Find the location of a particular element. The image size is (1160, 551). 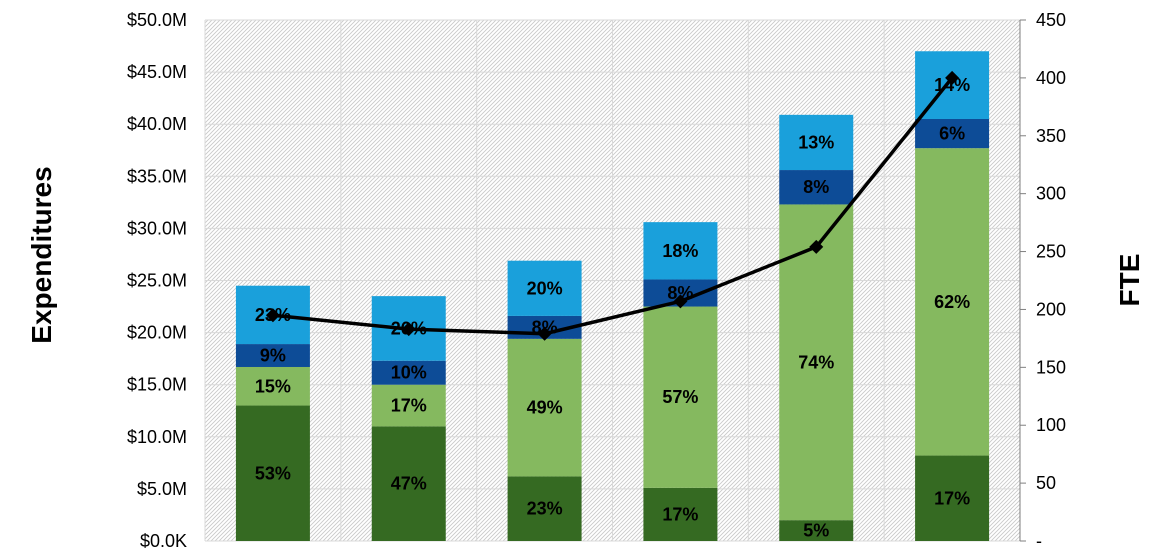

y2-tick-label: 100 is located at coordinates (1051, 425).